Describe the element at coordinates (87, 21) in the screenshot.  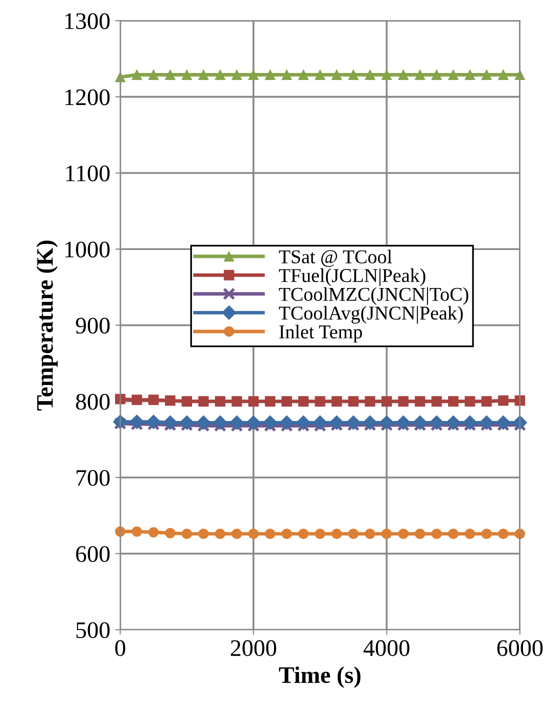
I see `y-tick-label: 1300` at that location.